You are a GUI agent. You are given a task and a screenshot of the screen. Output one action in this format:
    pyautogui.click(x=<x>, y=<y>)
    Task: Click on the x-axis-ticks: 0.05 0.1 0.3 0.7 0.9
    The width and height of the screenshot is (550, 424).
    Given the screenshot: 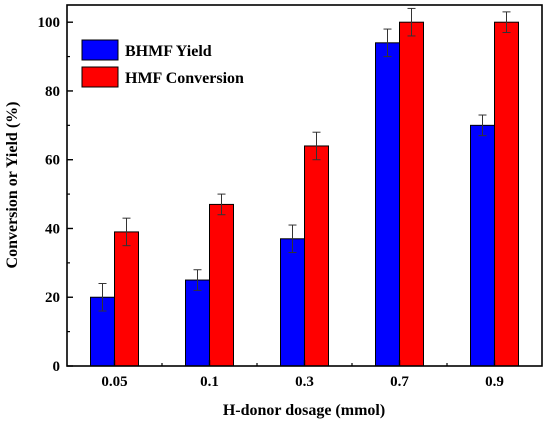 What is the action you would take?
    pyautogui.click(x=302, y=375)
    